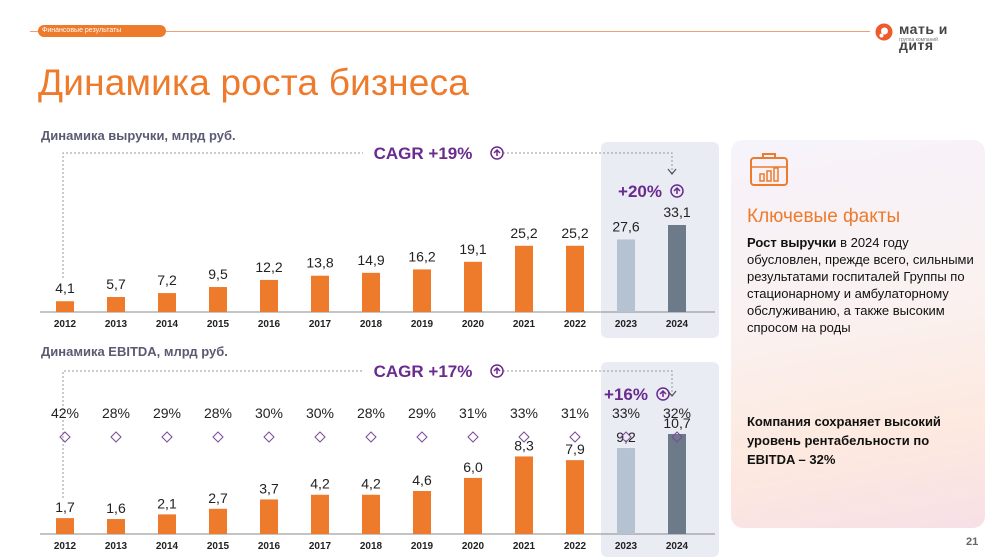  What do you see at coordinates (575, 449) in the screenshot?
I see `value-label-2022: 7,9` at bounding box center [575, 449].